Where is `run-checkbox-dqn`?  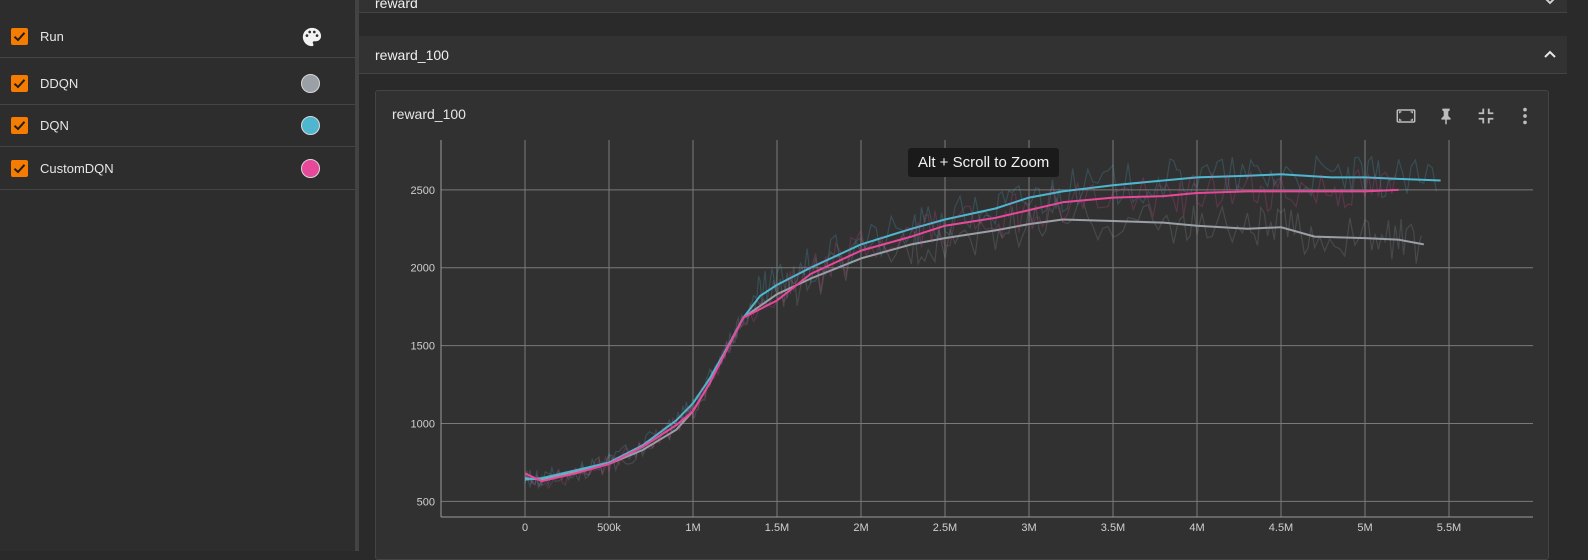 run-checkbox-dqn is located at coordinates (19, 125).